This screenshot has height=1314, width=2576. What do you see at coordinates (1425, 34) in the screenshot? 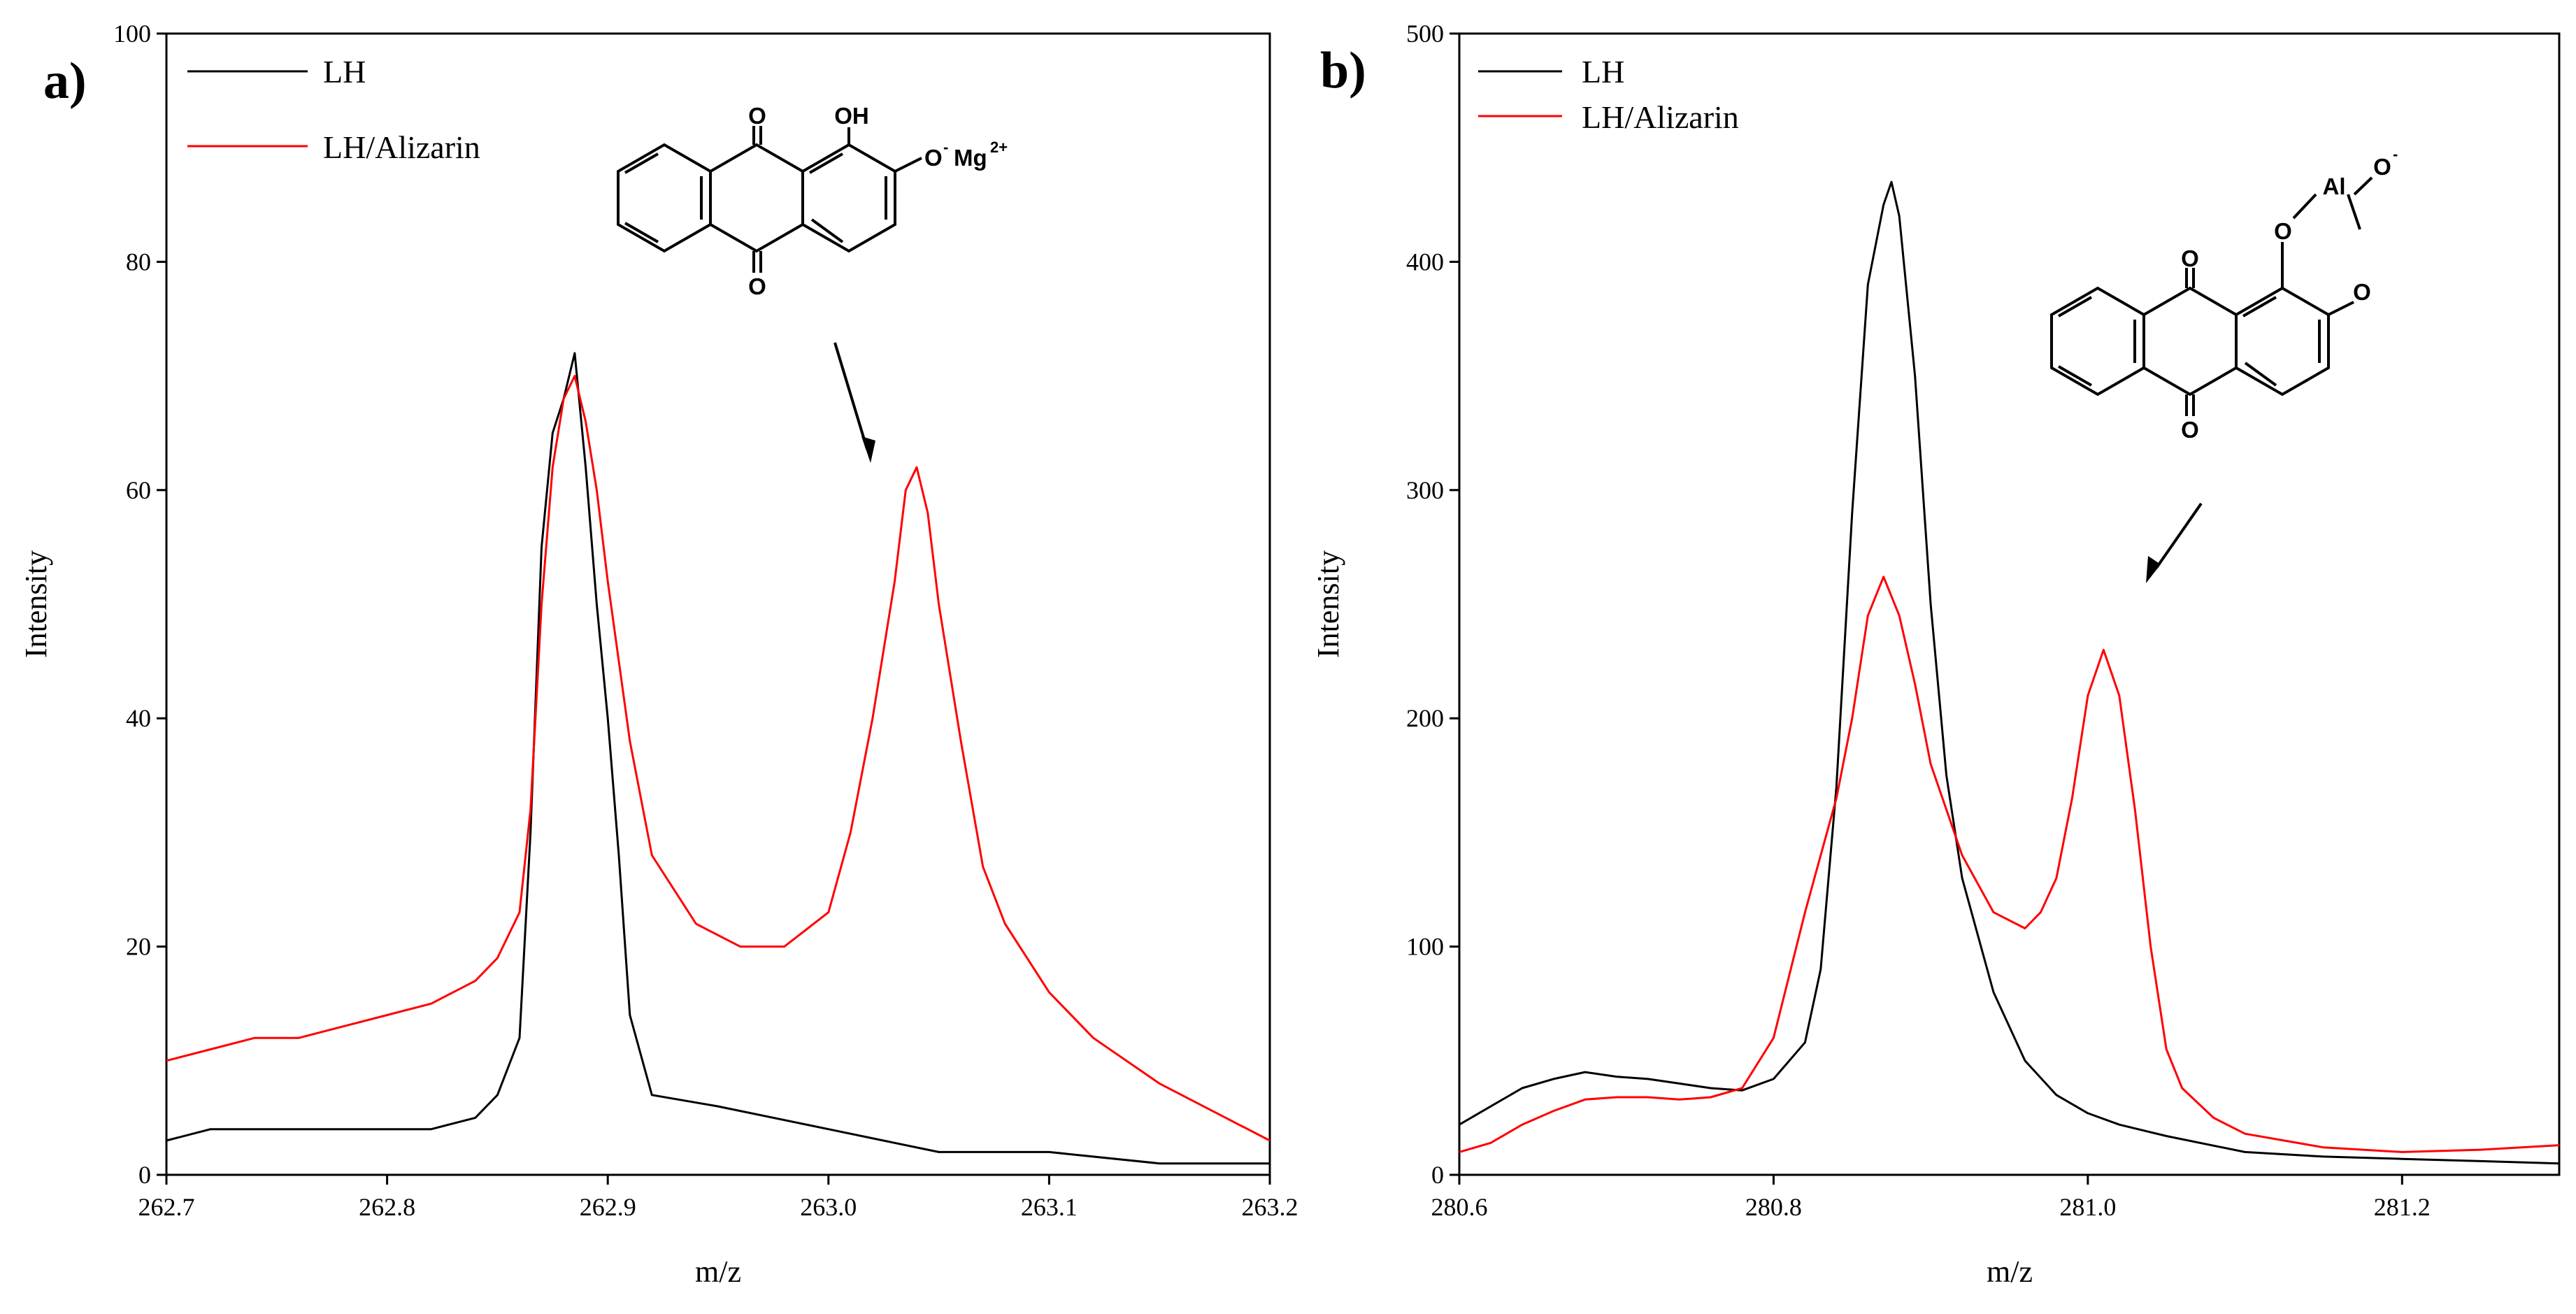
I see `panel-b-y-tick-label: 500` at bounding box center [1425, 34].